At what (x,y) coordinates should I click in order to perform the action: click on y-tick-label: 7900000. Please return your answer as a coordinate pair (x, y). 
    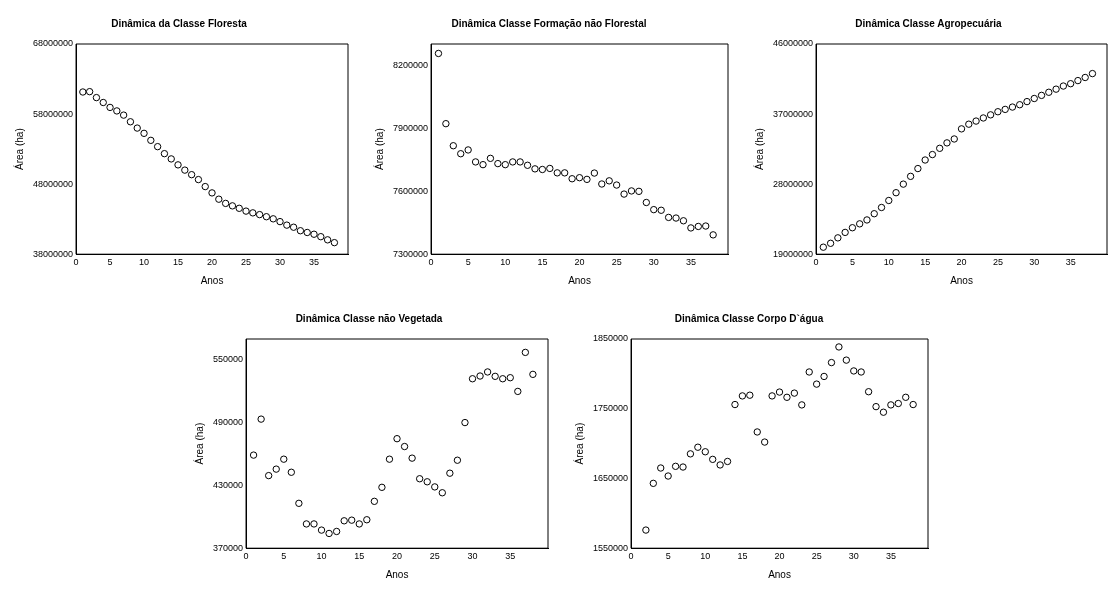
    Looking at the image, I should click on (410, 127).